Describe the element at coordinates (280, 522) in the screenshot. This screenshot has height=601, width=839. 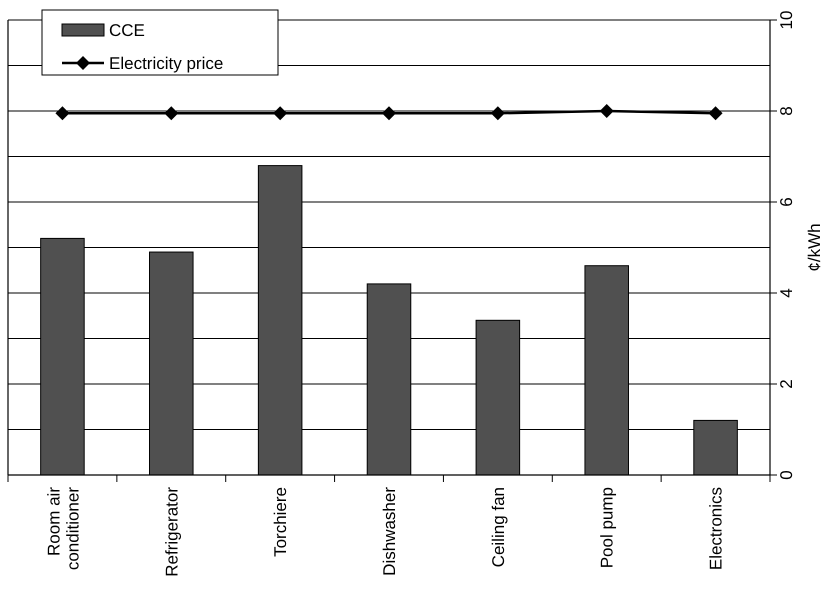
I see `x-tick-label: Torchiere` at that location.